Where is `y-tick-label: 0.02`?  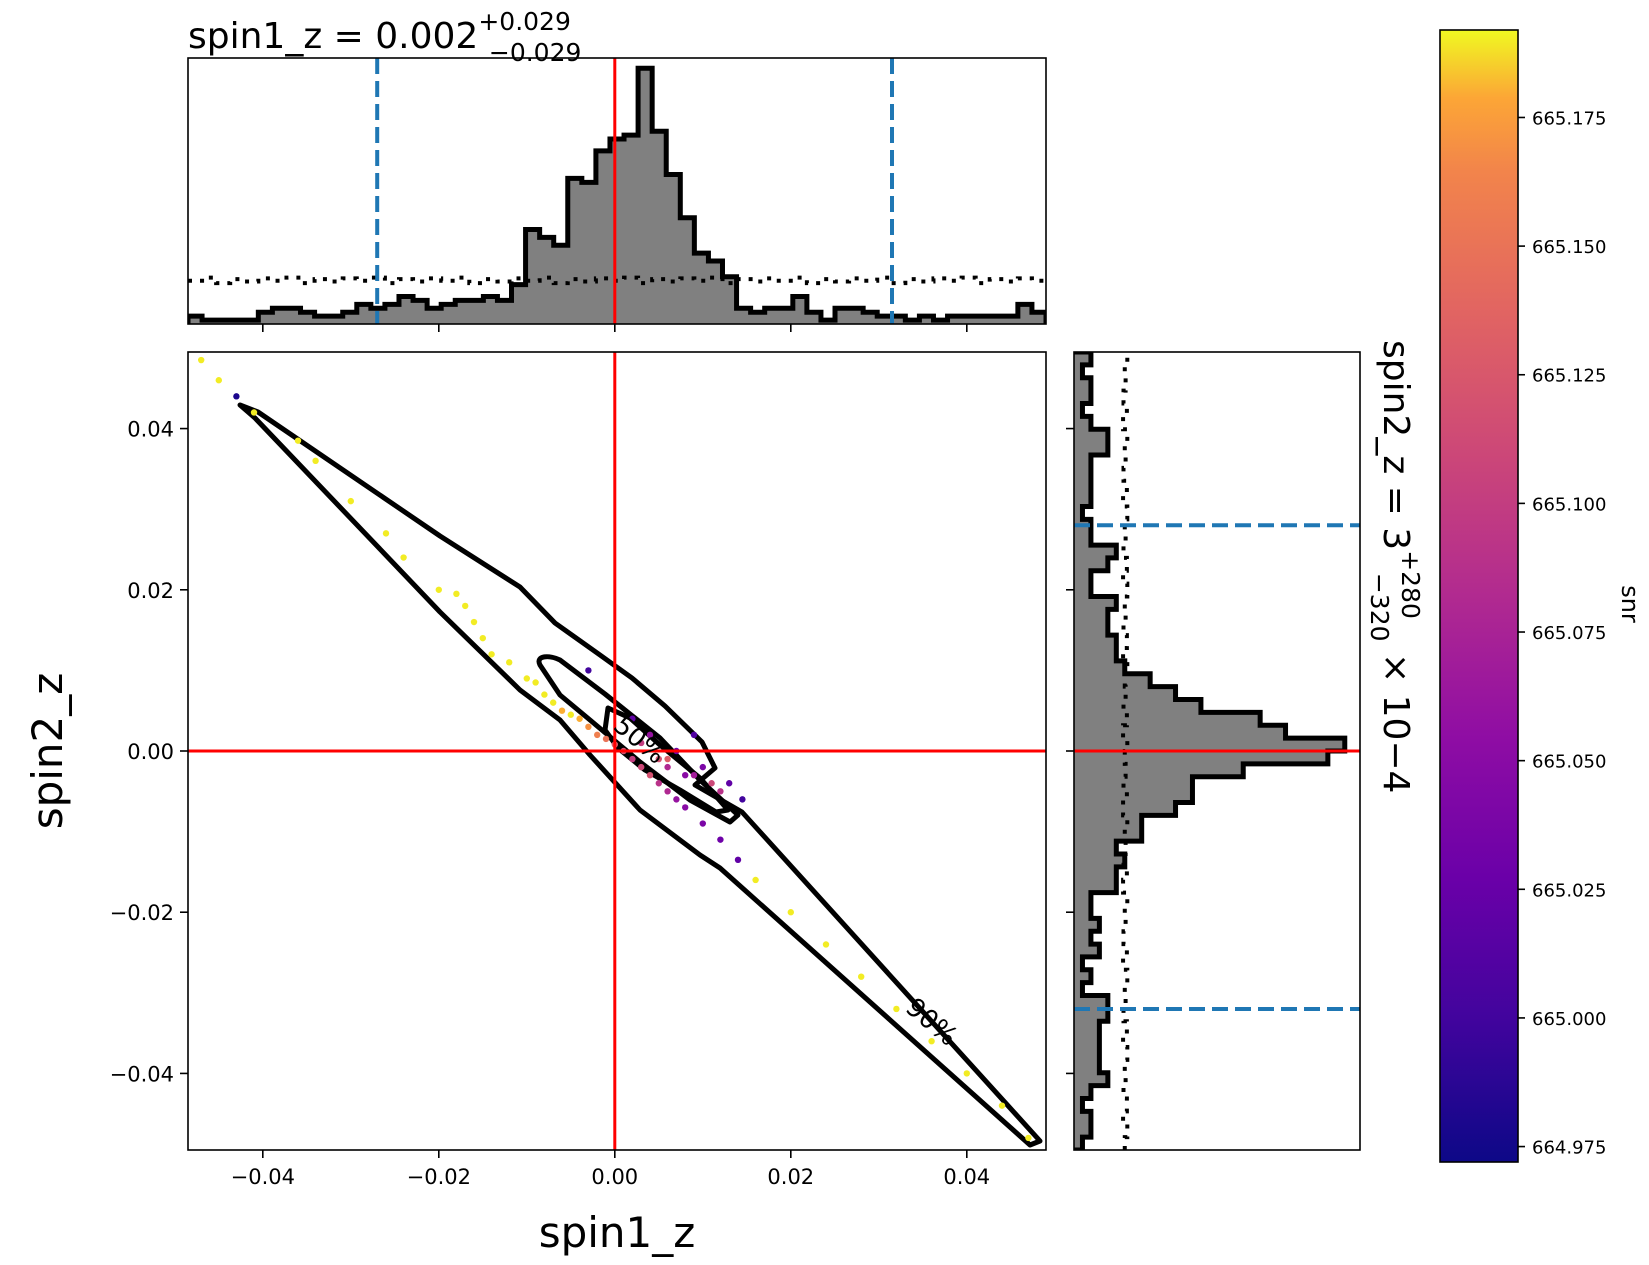 y-tick-label: 0.02 is located at coordinates (150, 591).